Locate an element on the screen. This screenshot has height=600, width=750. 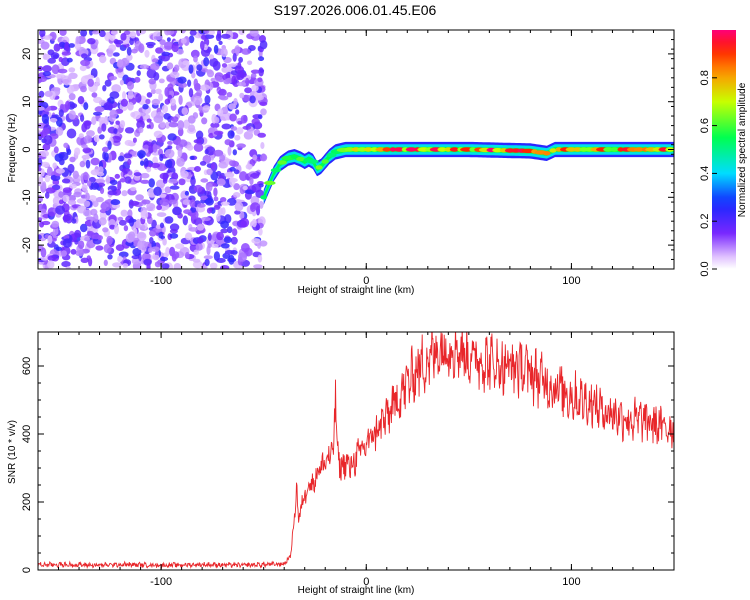
bottom-x-axis-label: Height of straight line (km) is located at coordinates (356, 590).